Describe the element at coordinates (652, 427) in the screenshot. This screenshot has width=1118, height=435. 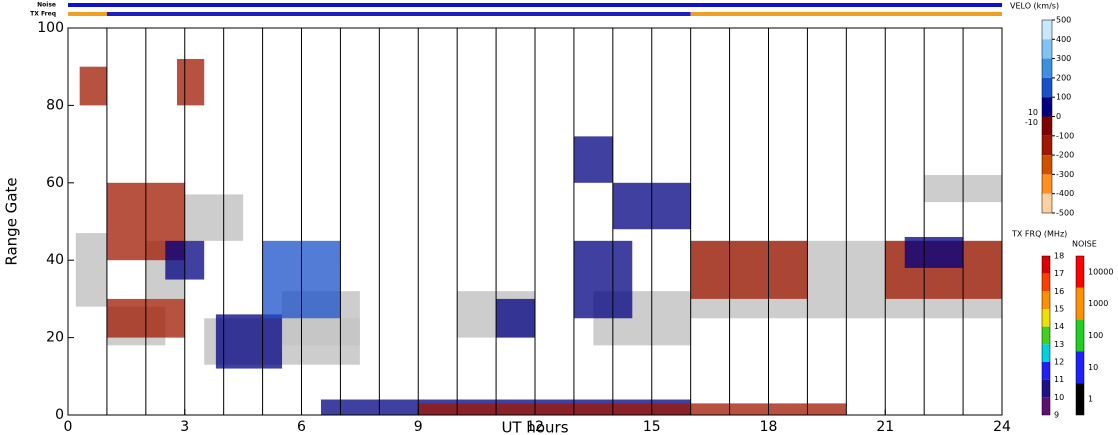
I see `x-tick-label: 15` at that location.